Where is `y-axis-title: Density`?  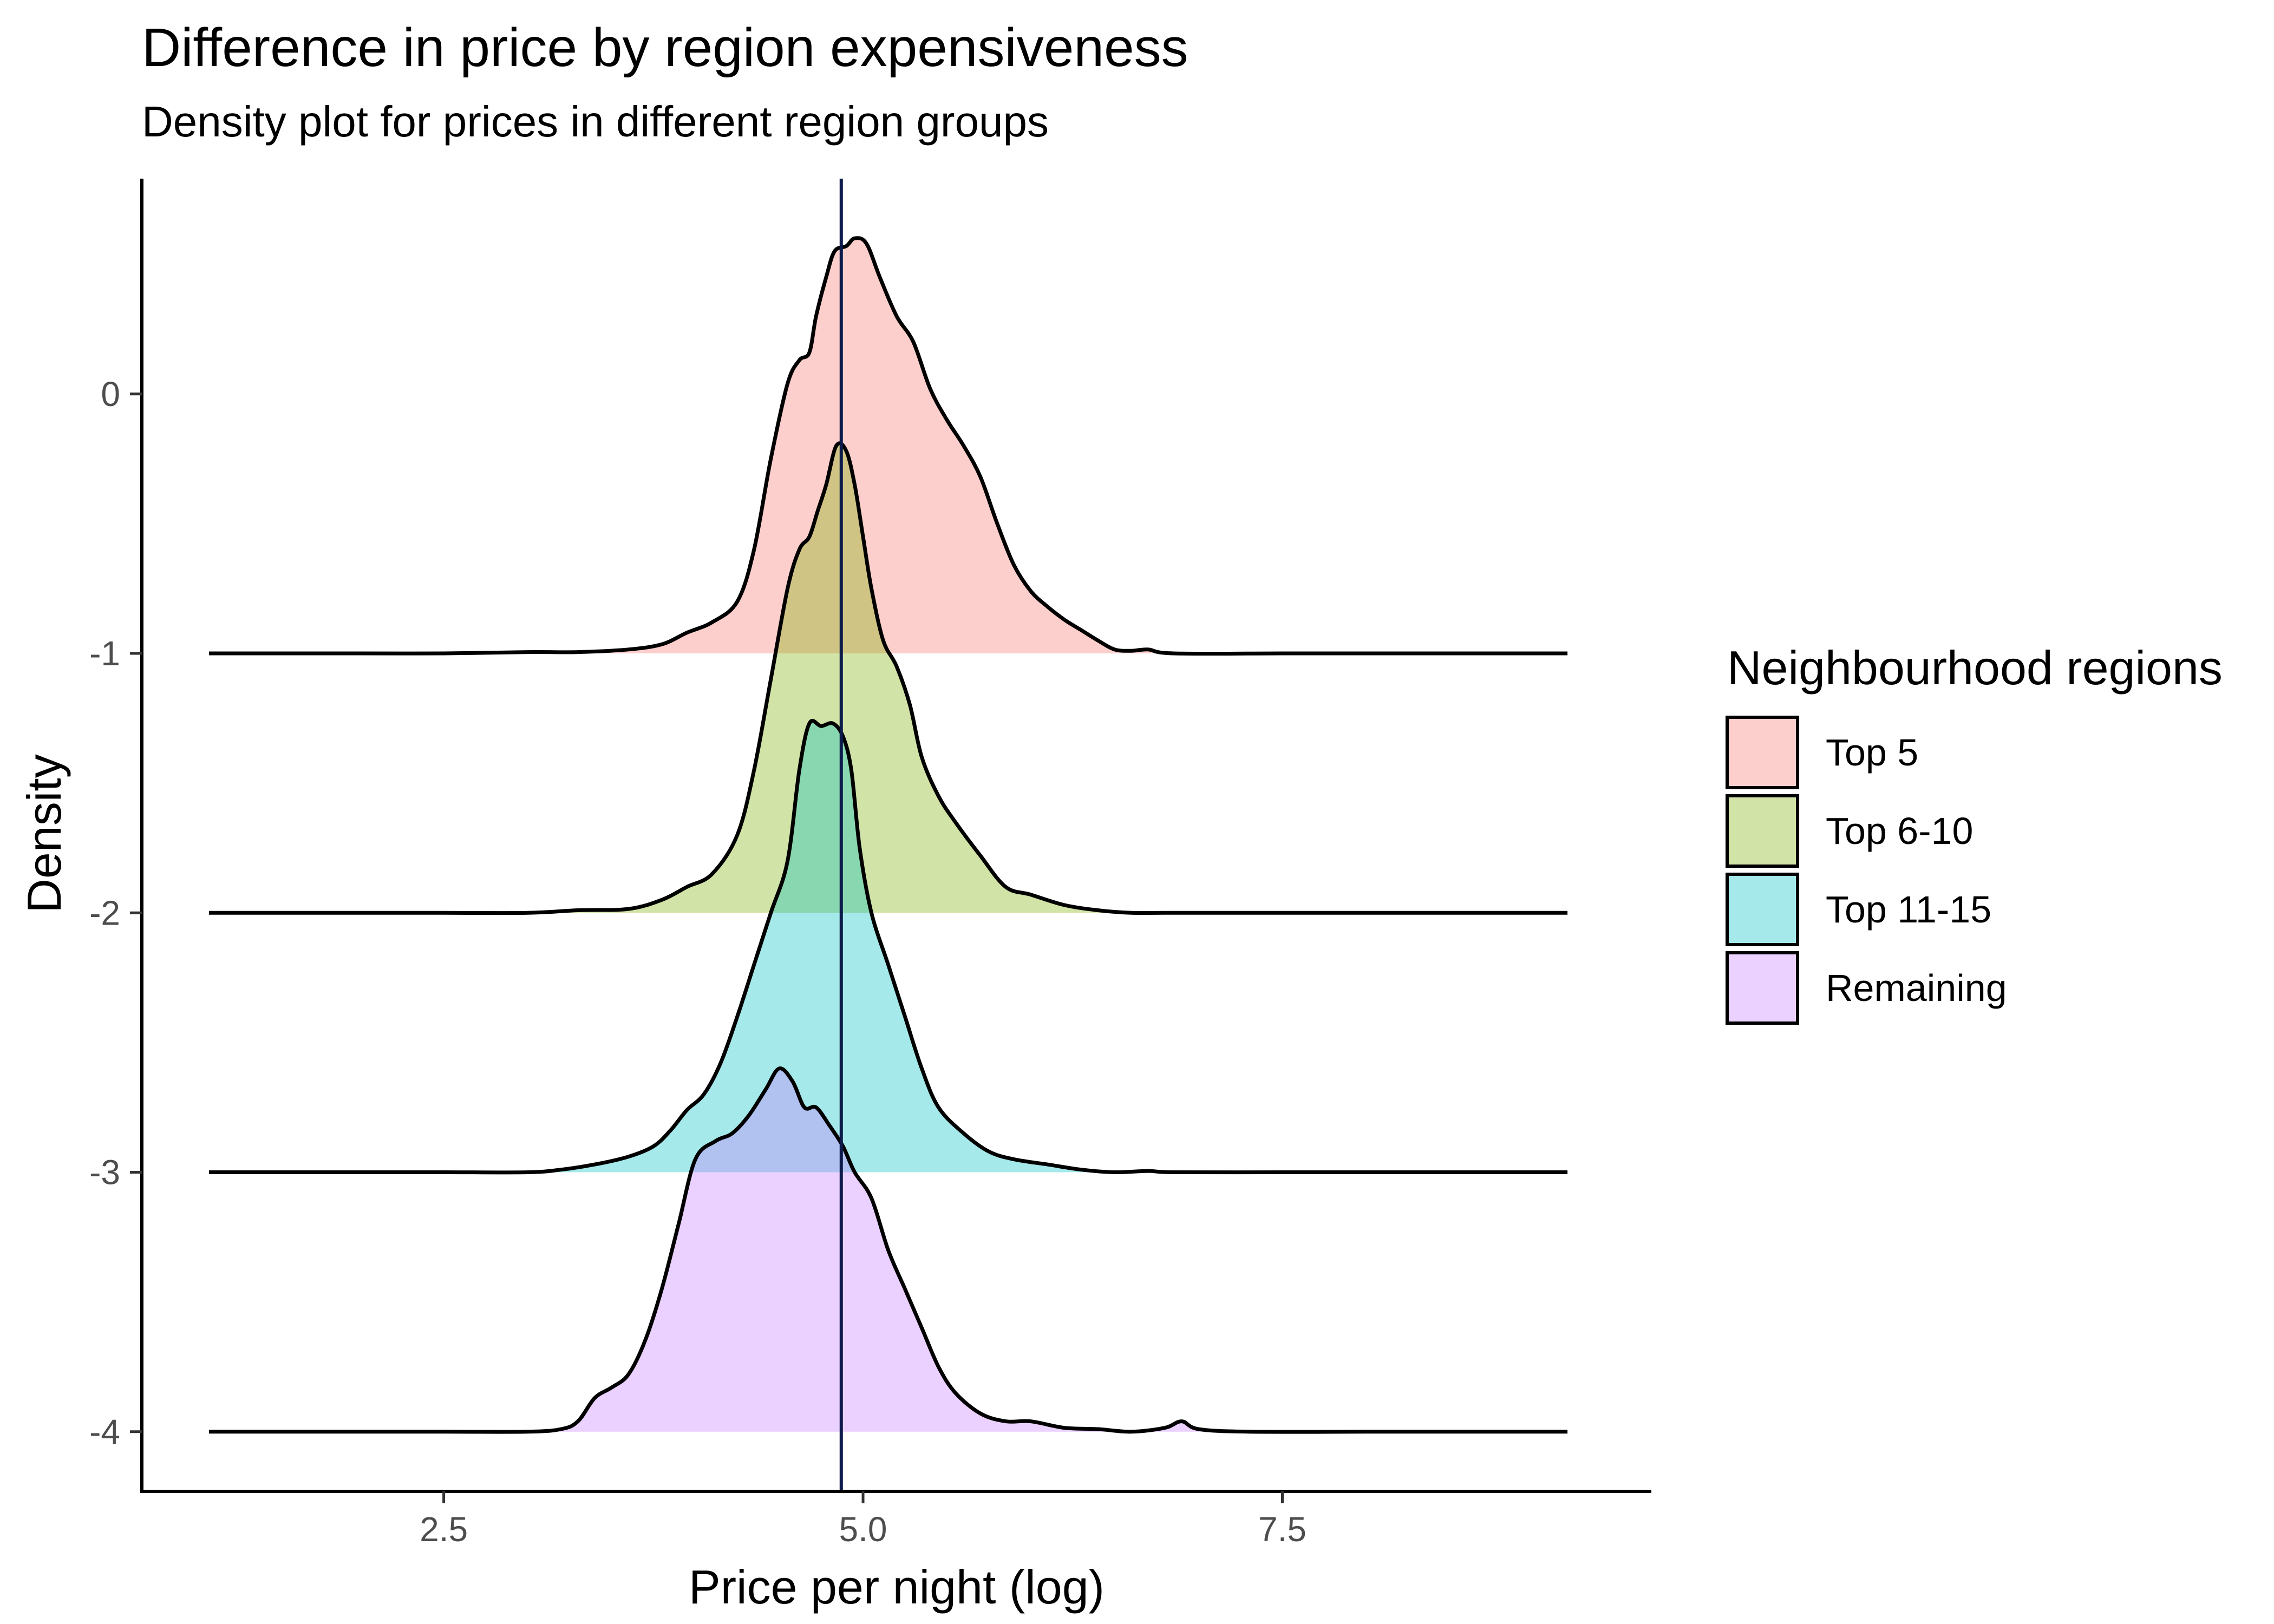
y-axis-title: Density is located at coordinates (44, 834).